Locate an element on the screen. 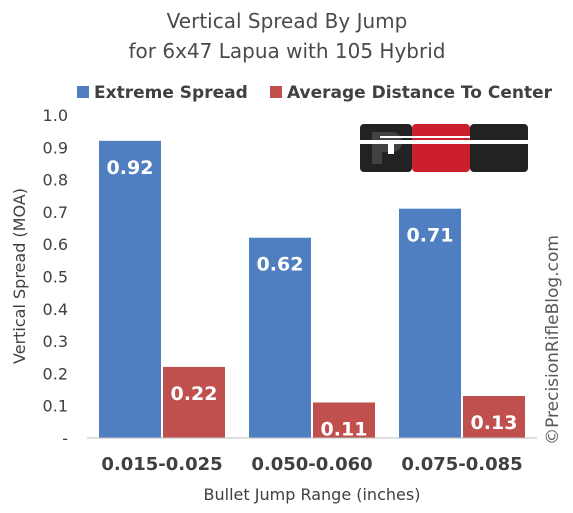 Image resolution: width=573 pixels, height=513 pixels. y-tick-label: 0.7 is located at coordinates (55, 212).